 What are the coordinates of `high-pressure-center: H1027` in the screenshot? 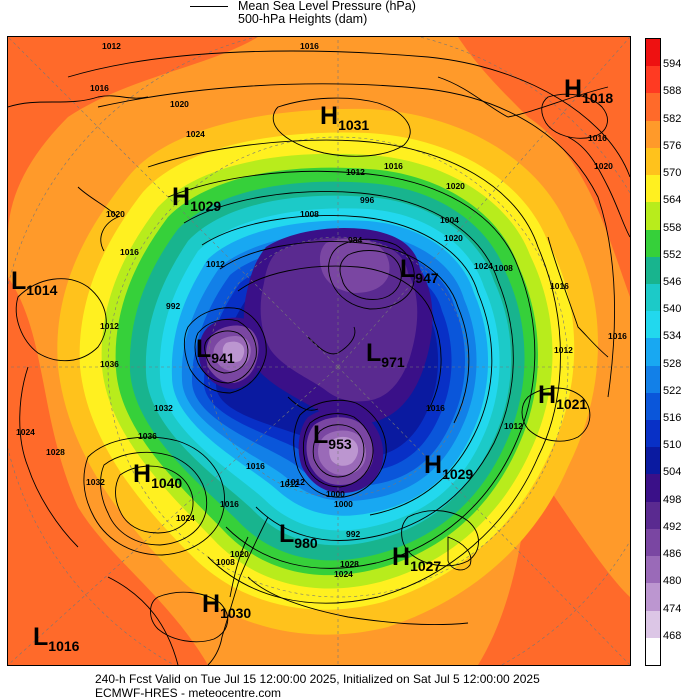 It's located at (416, 559).